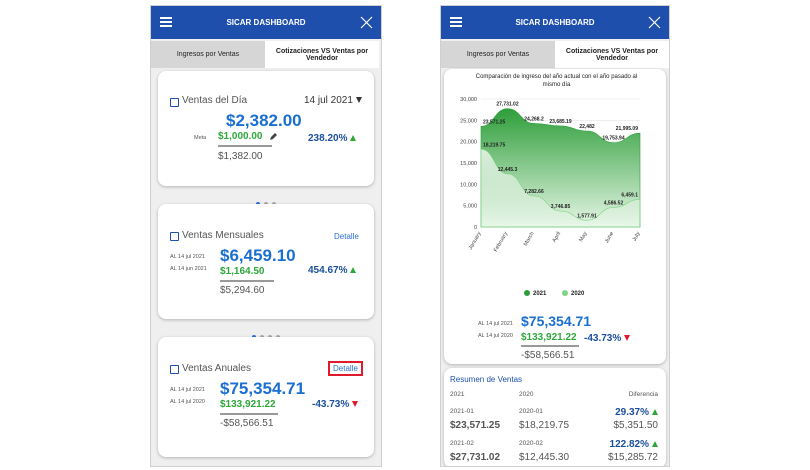  I want to click on data-label: 21,995.09, so click(627, 129).